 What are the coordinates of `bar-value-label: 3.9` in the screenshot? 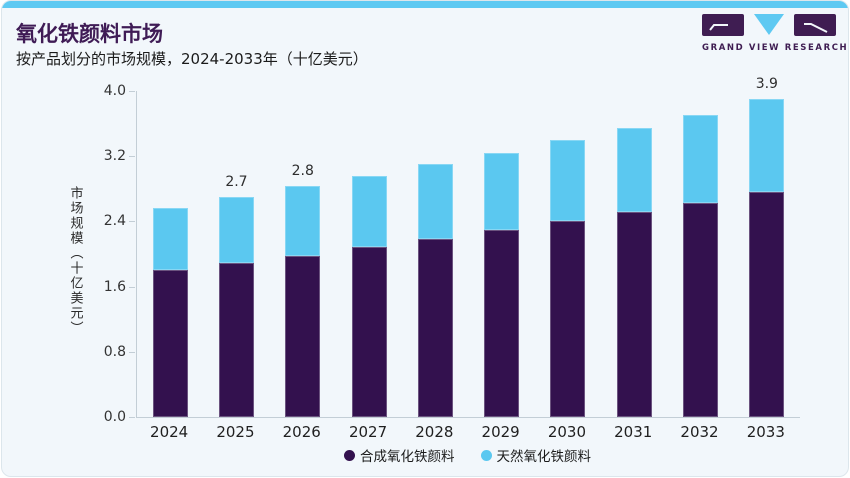 It's located at (766, 84).